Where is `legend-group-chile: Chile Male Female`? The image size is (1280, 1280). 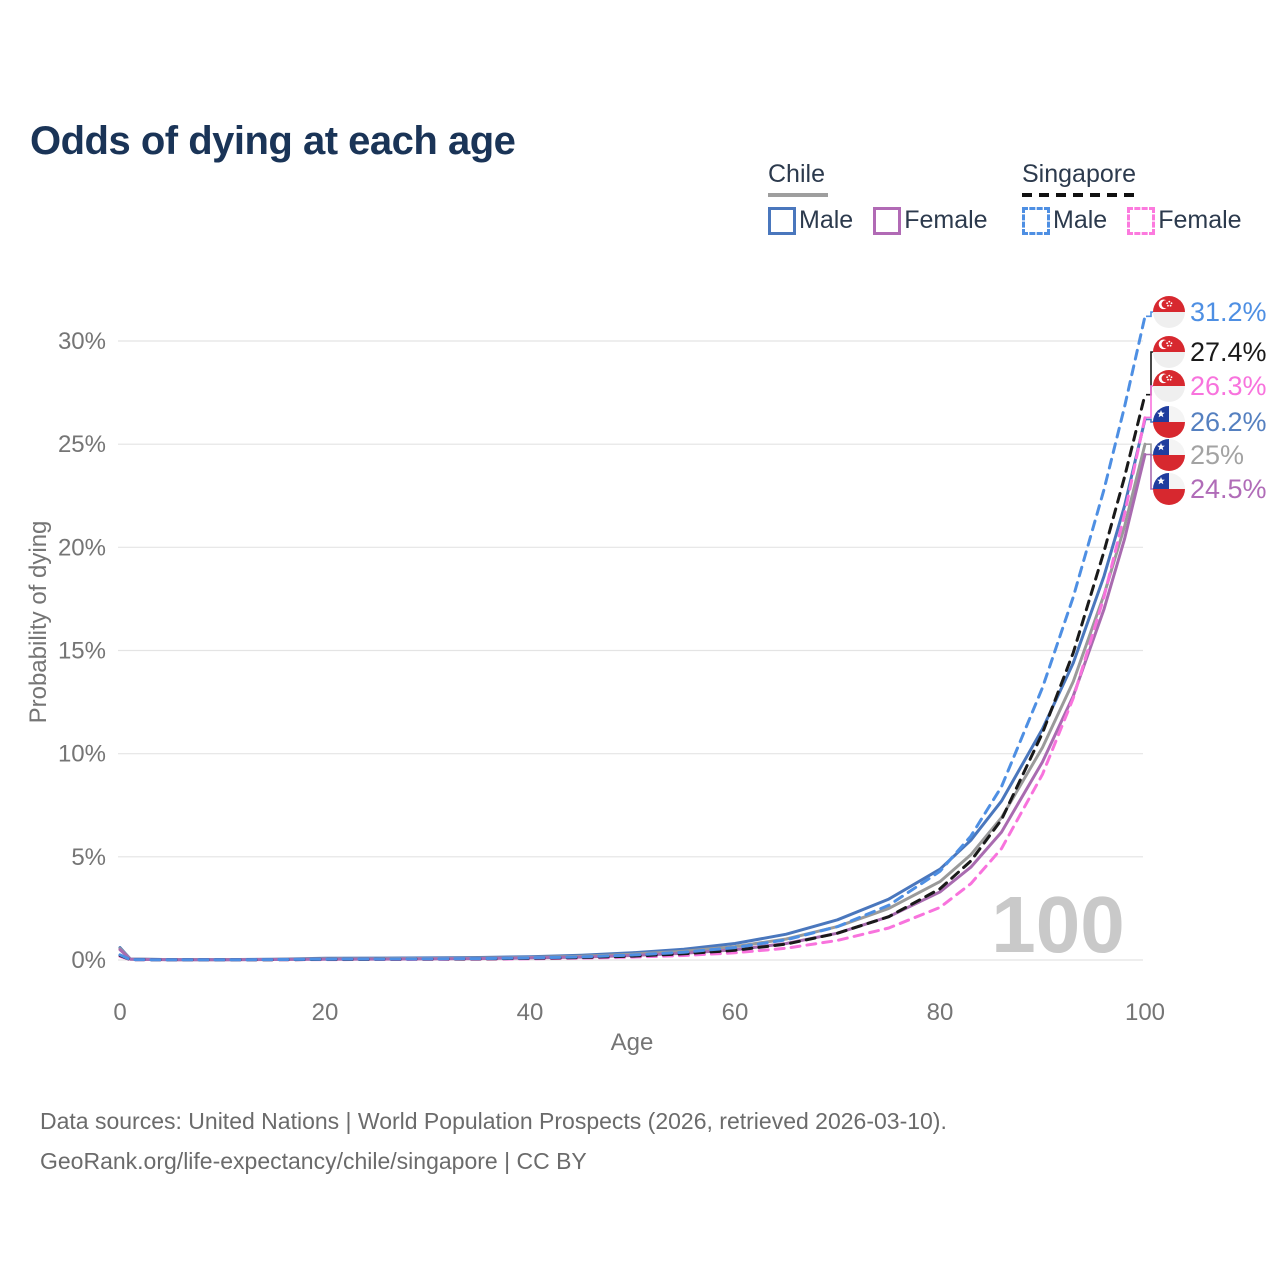
legend-group-chile: Chile Male Female is located at coordinates (878, 197).